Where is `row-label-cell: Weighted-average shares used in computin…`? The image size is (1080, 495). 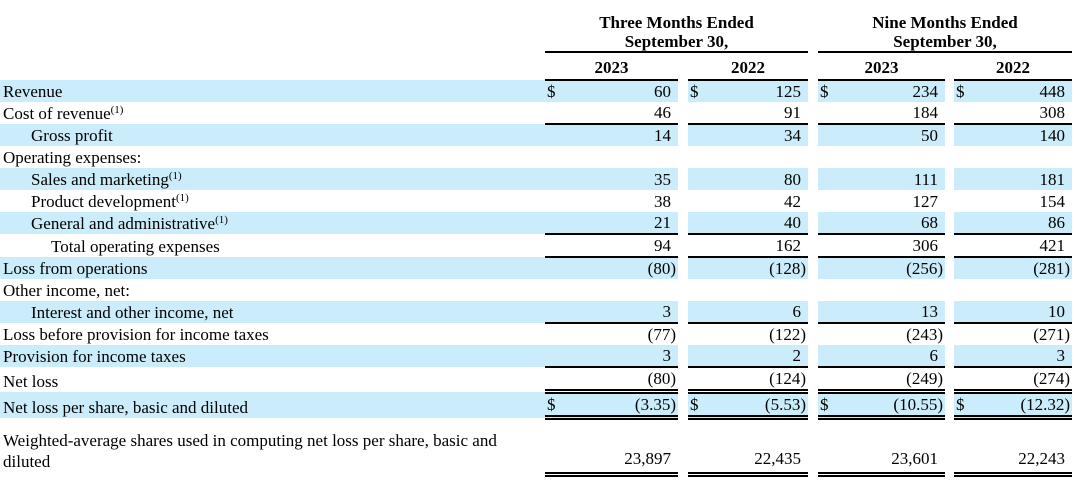 row-label-cell: Weighted-average shares used in computin… is located at coordinates (272, 446).